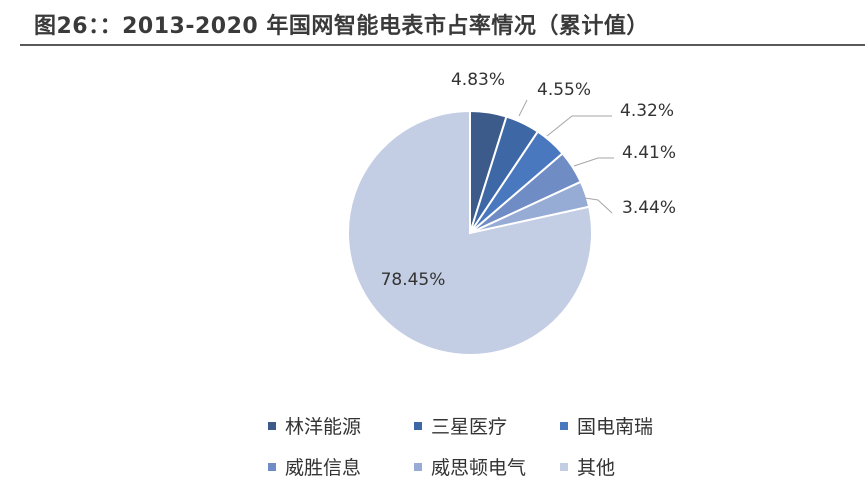  Describe the element at coordinates (566, 156) in the screenshot. I see `leader-lines` at that location.